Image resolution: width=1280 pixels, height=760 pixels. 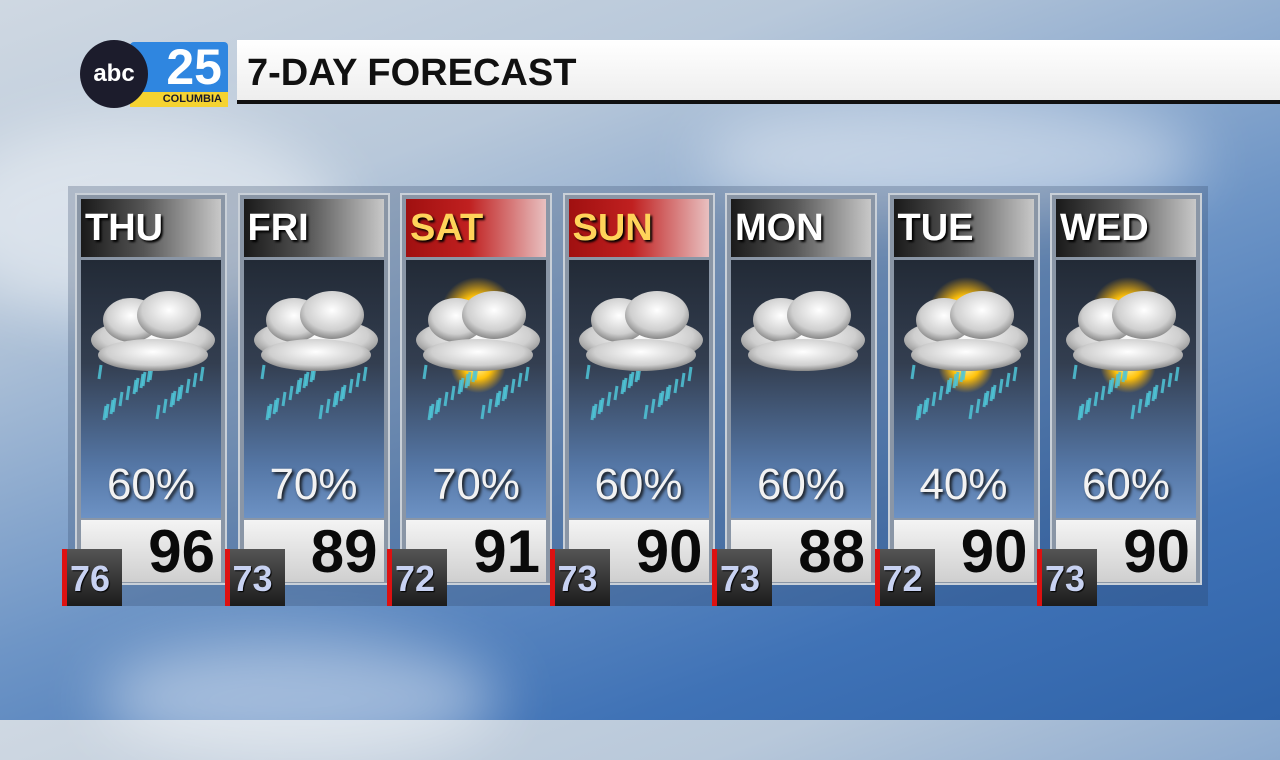 What do you see at coordinates (155, 74) in the screenshot?
I see `station-logo: abc 25 COLUMBIA` at bounding box center [155, 74].